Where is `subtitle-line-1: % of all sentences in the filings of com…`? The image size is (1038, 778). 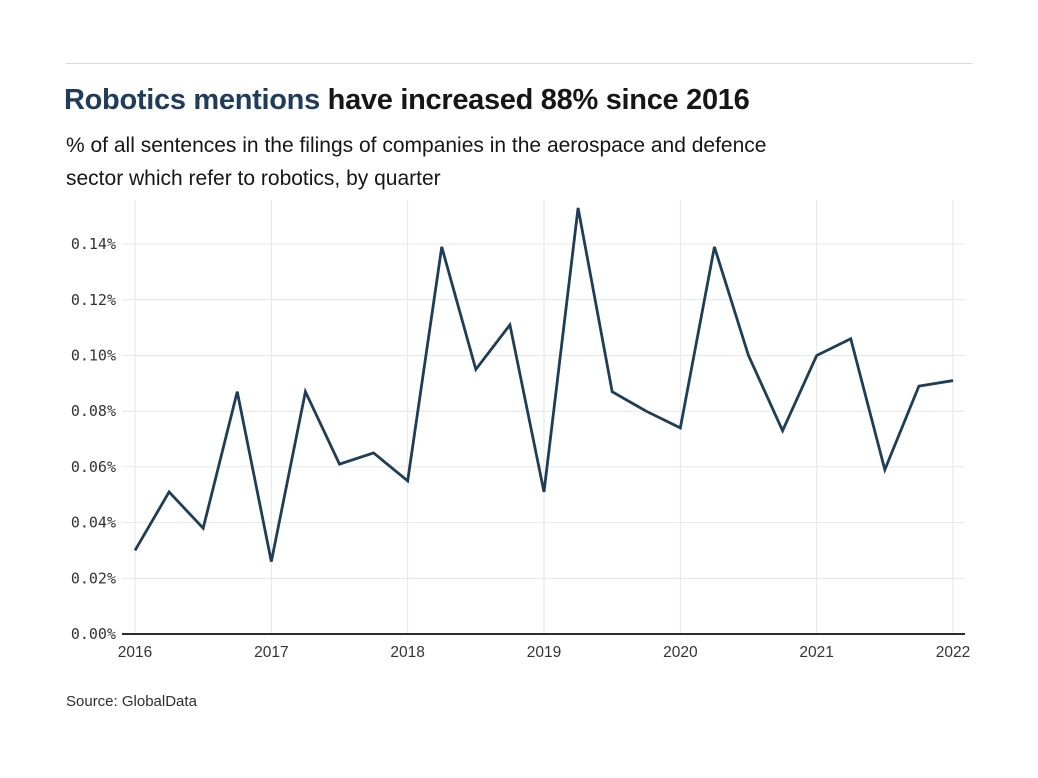 subtitle-line-1: % of all sentences in the filings of com… is located at coordinates (416, 145).